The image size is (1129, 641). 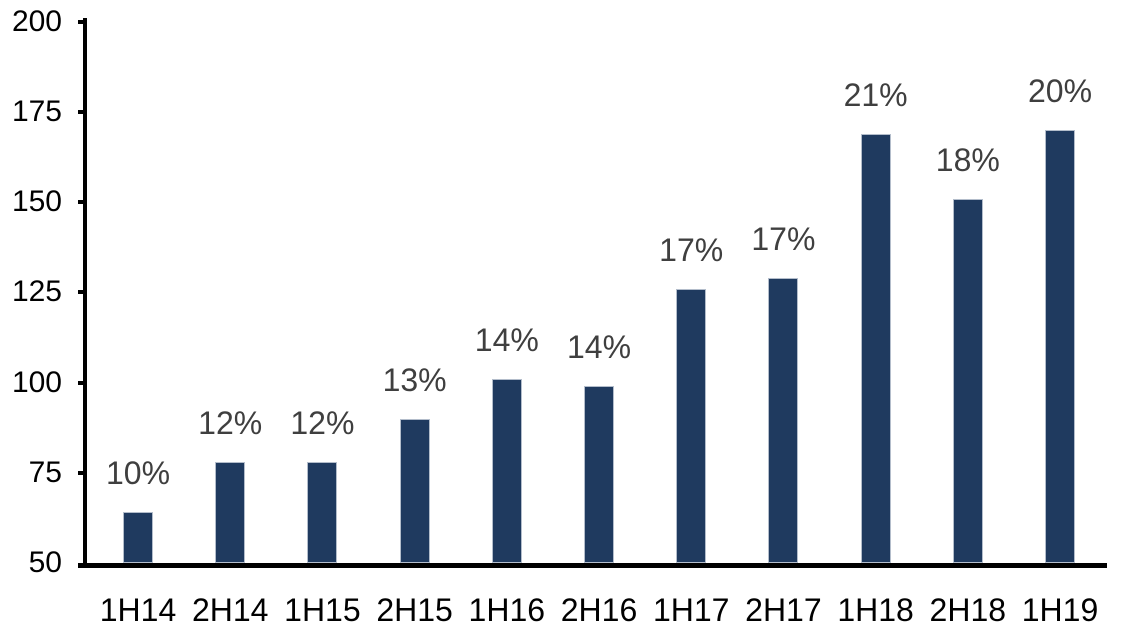 What do you see at coordinates (36, 21) in the screenshot?
I see `y-axis-tick-label: 200` at bounding box center [36, 21].